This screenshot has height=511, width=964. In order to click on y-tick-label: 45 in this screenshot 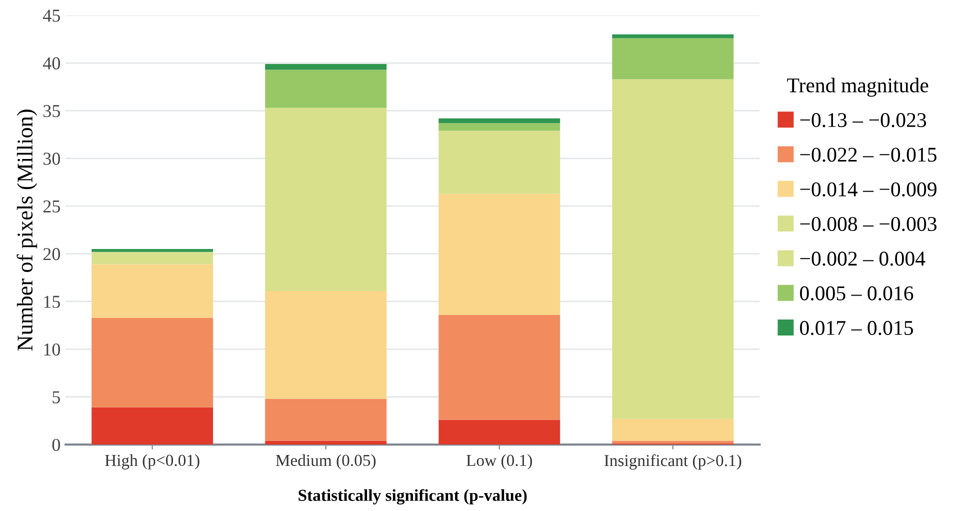, I will do `click(51, 16)`.